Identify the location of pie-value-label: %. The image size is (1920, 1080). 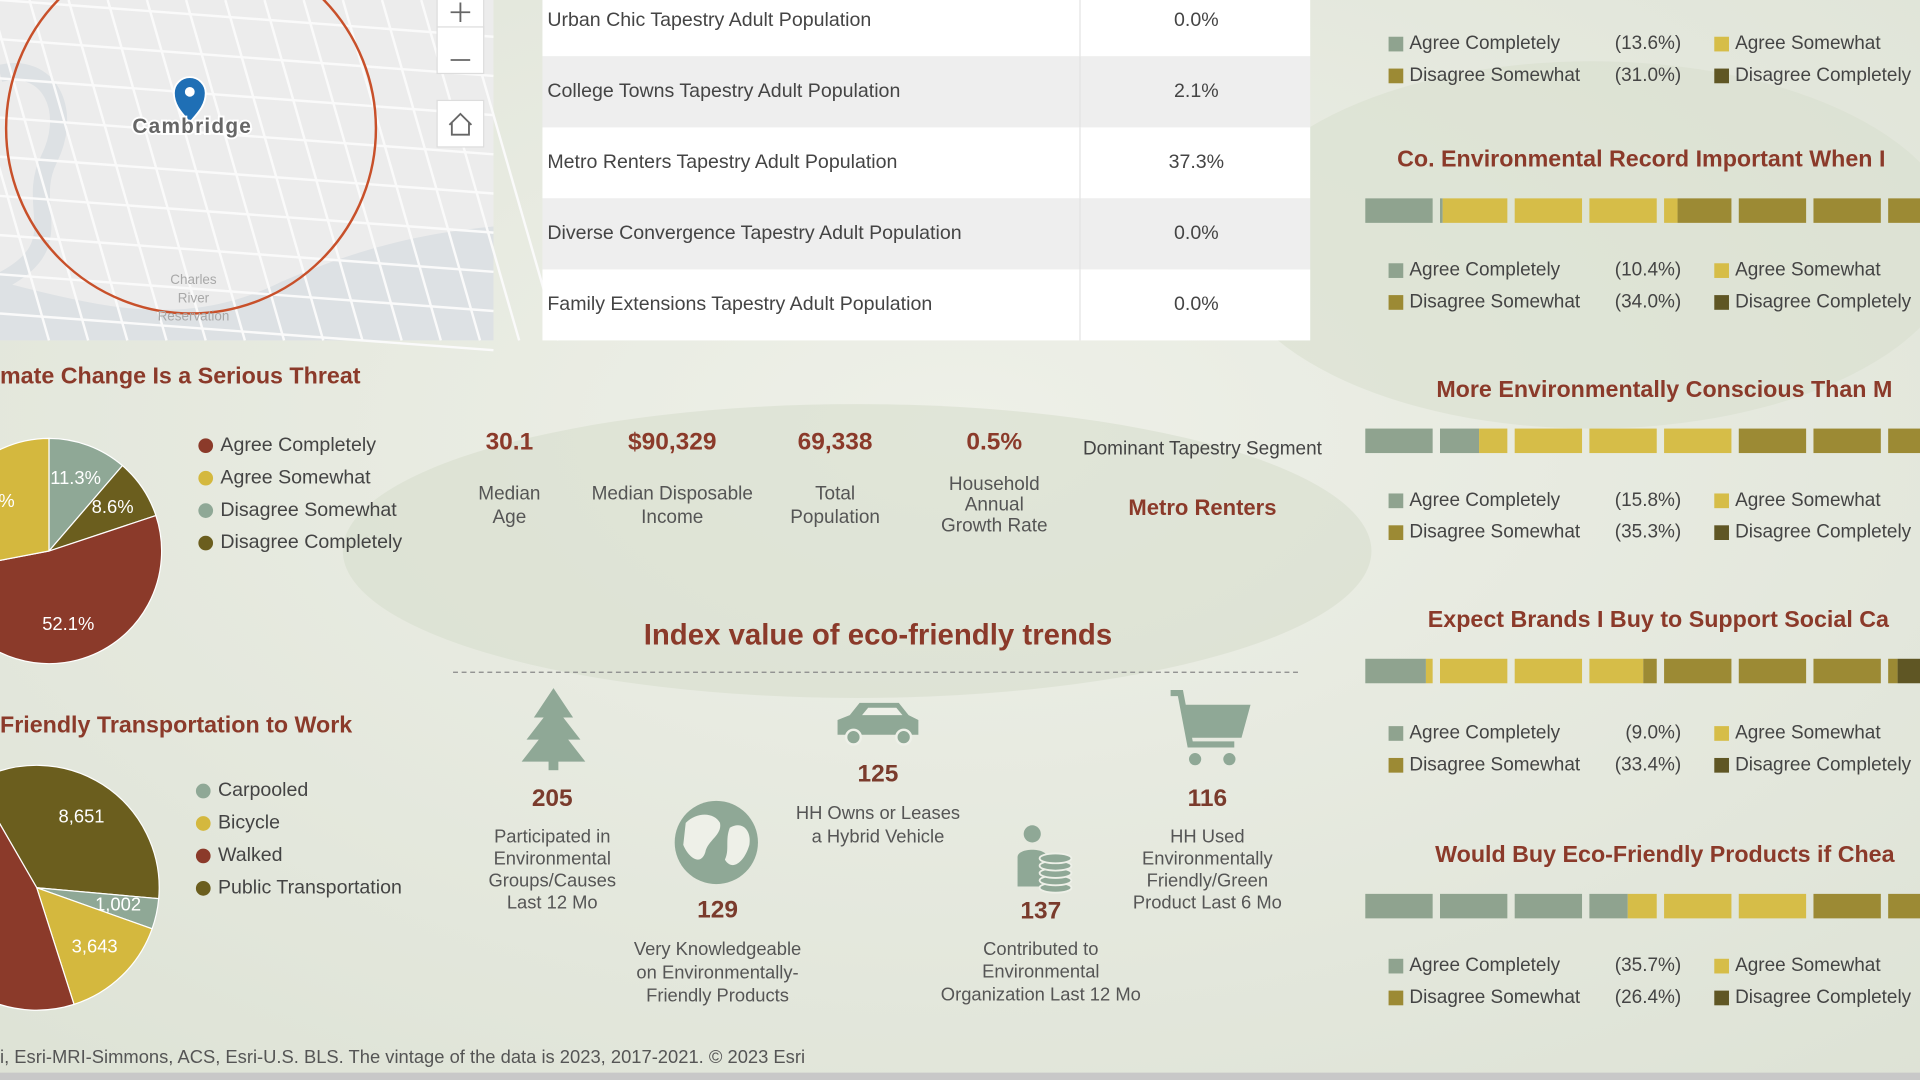
(7, 500).